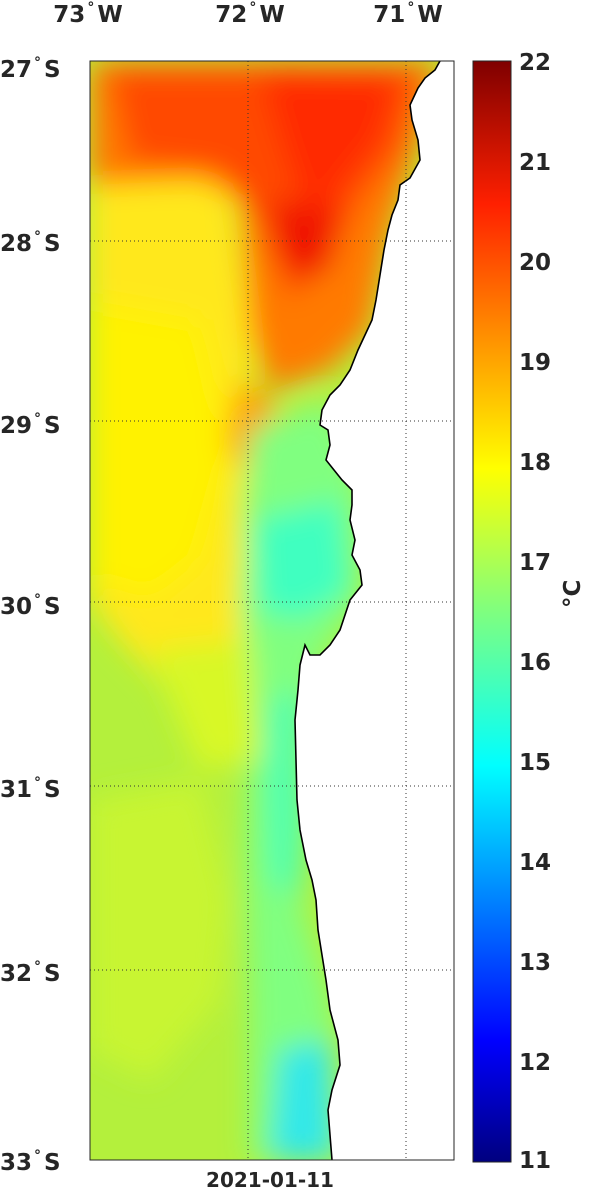  What do you see at coordinates (535, 163) in the screenshot?
I see `colorbar-tick: 21` at bounding box center [535, 163].